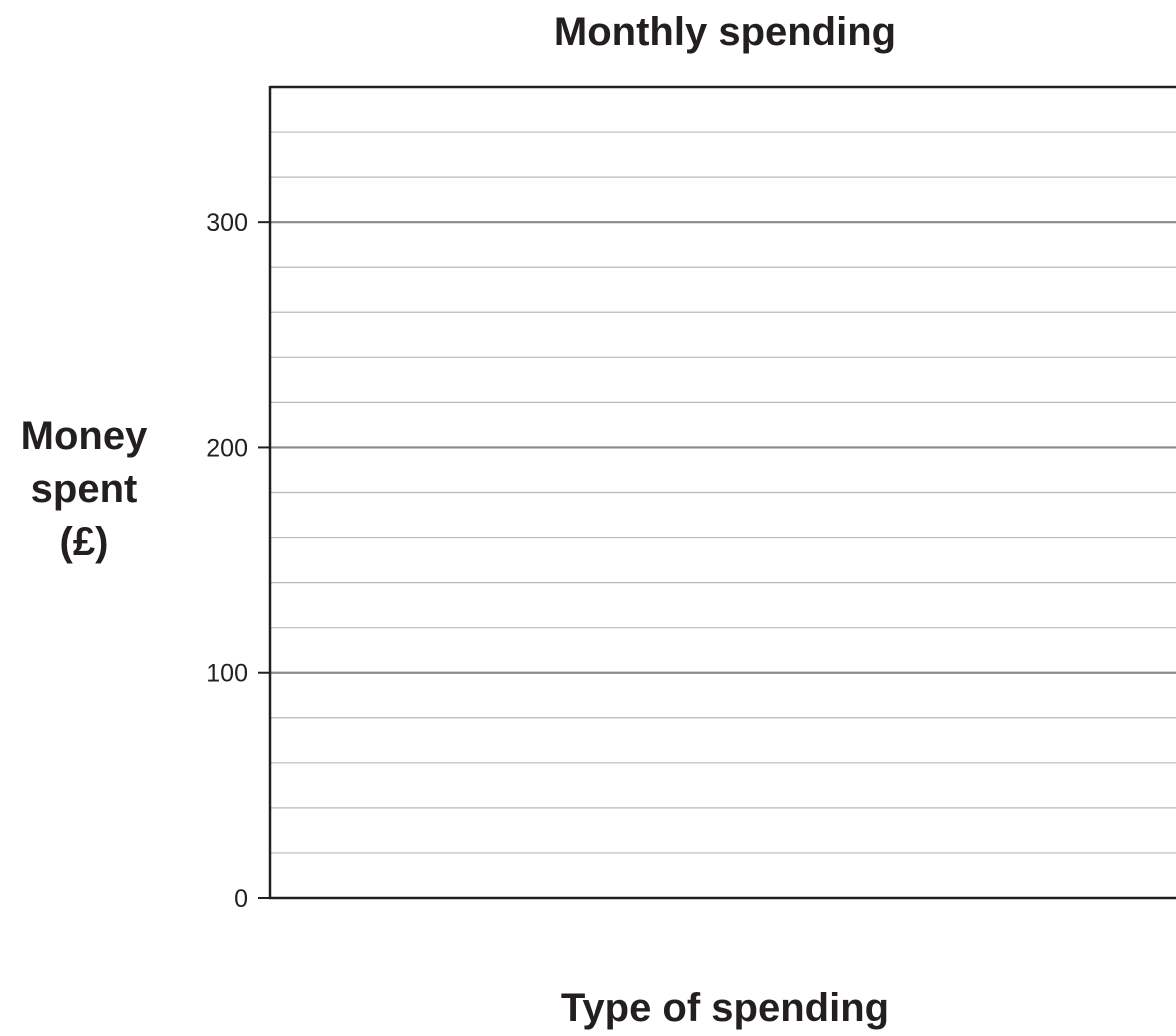 The height and width of the screenshot is (1036, 1176). Describe the element at coordinates (84, 489) in the screenshot. I see `y-axis-label: Money spent (£)` at that location.